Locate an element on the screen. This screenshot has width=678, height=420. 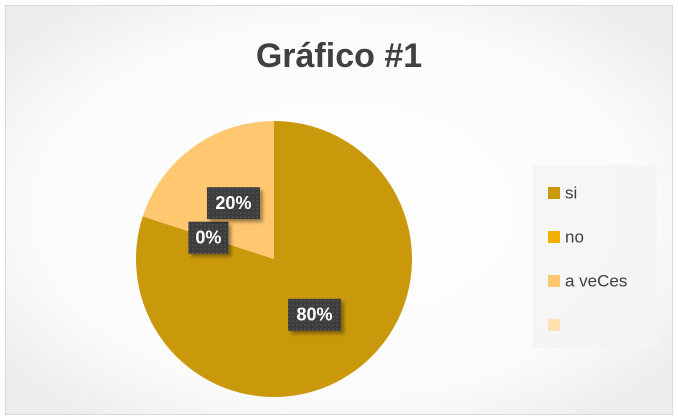
legend-label: no is located at coordinates (574, 236).